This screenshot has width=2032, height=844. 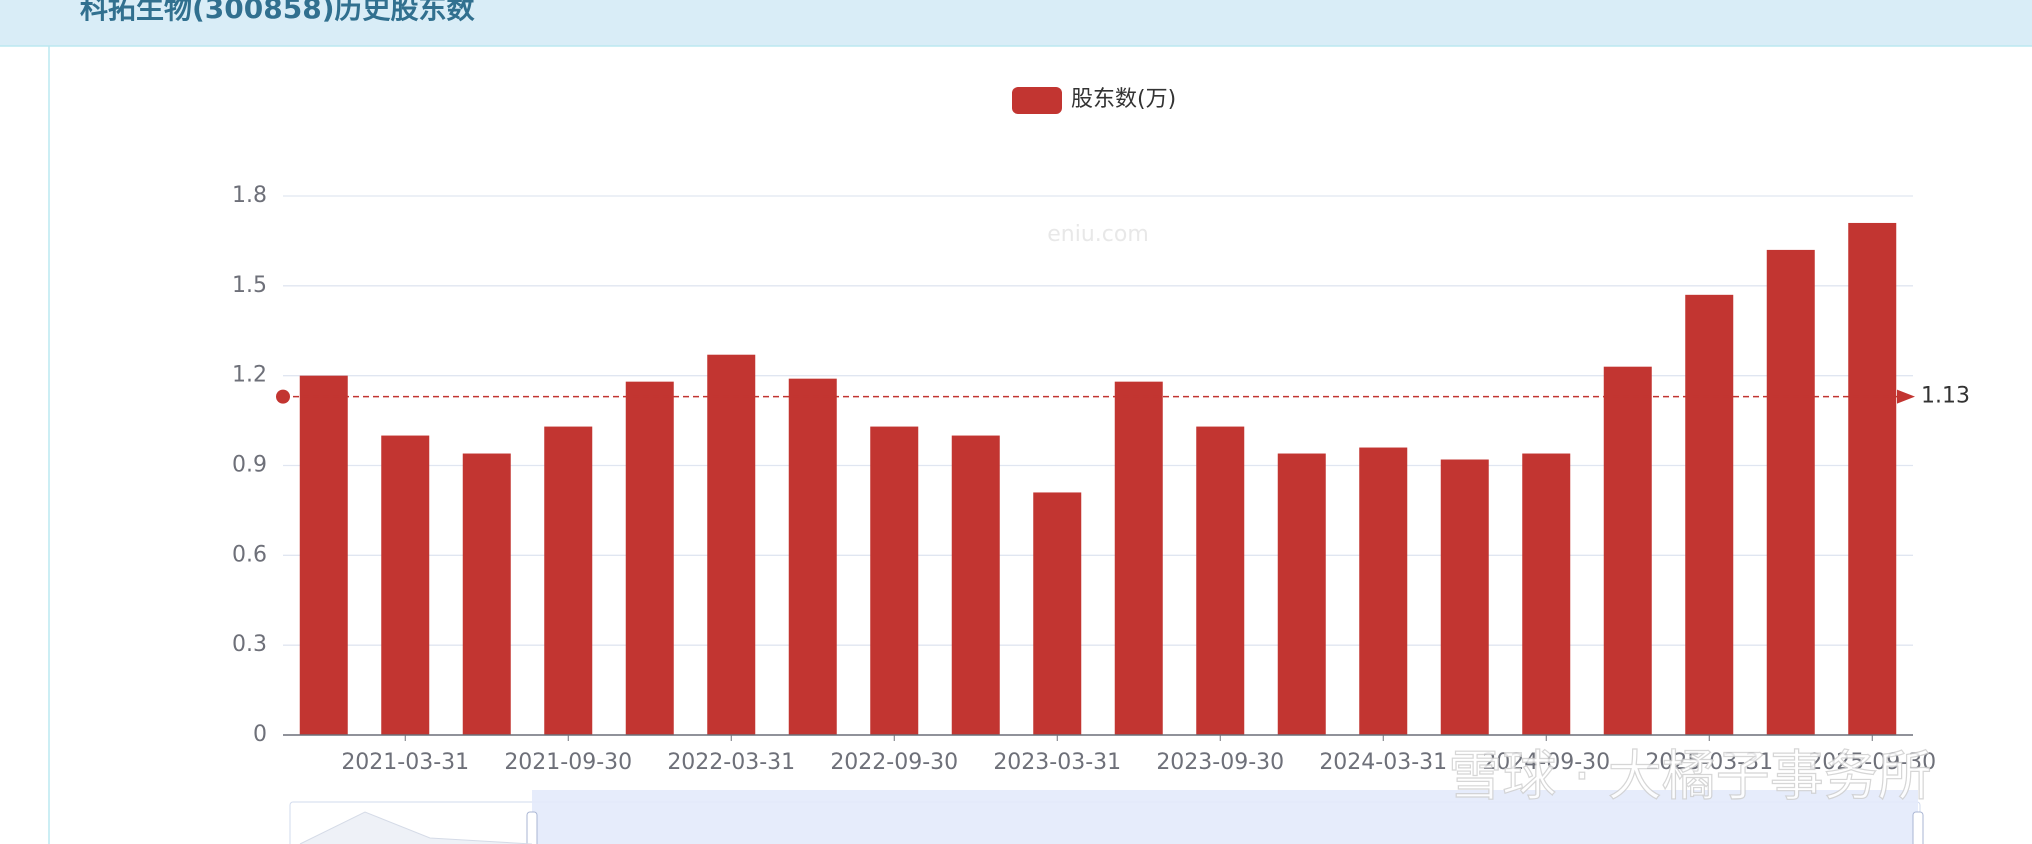 I want to click on mark-line-label: 1.13, so click(x=1945, y=396).